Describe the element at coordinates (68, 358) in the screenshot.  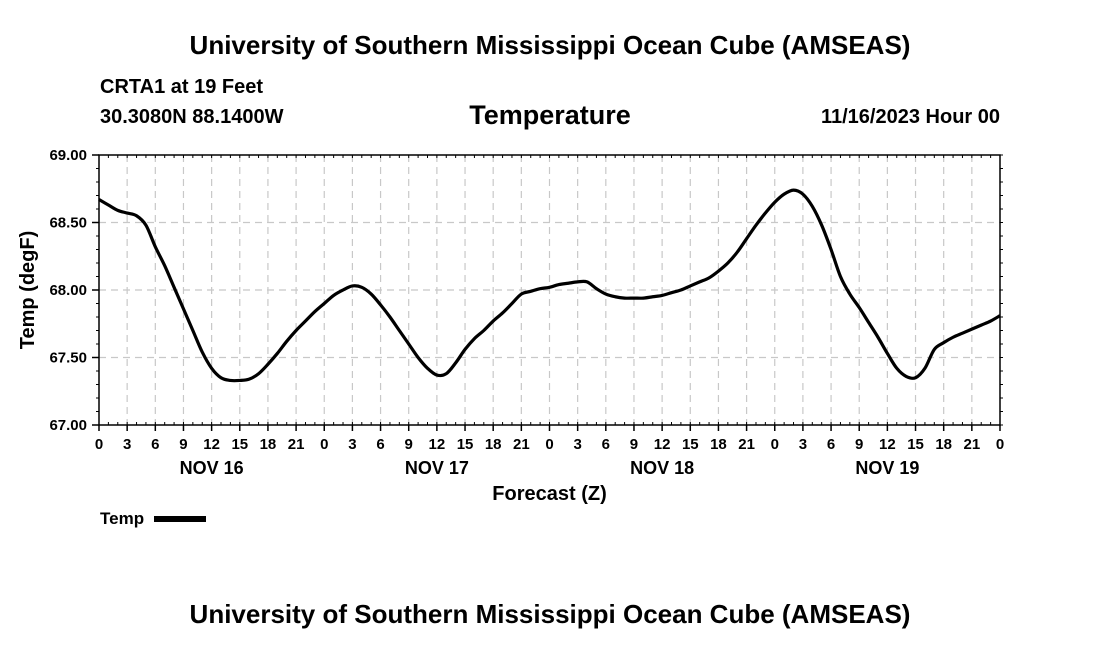
I see `y-tick-label: 67.50` at that location.